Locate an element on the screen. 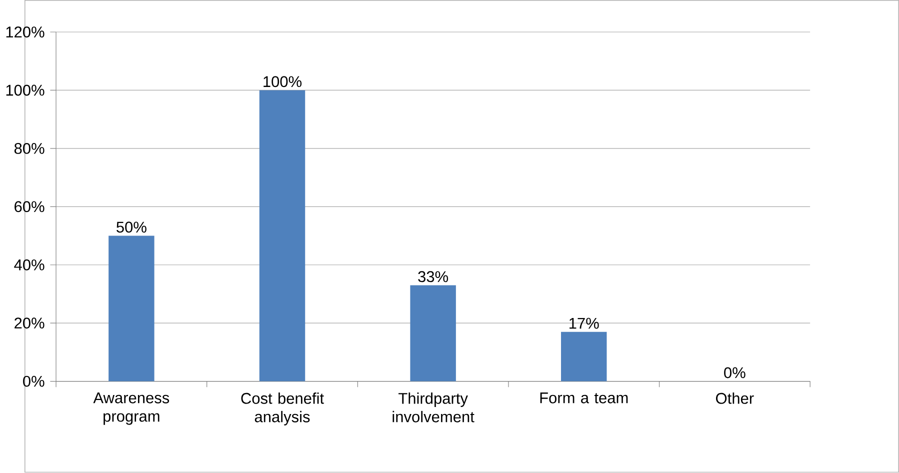 This screenshot has height=473, width=899. x-tick-label: Awareness program is located at coordinates (131, 408).